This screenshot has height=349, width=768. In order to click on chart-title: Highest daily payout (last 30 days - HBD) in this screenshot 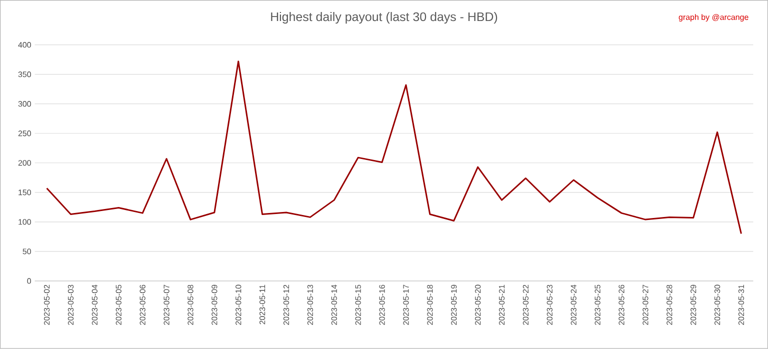, I will do `click(384, 18)`.